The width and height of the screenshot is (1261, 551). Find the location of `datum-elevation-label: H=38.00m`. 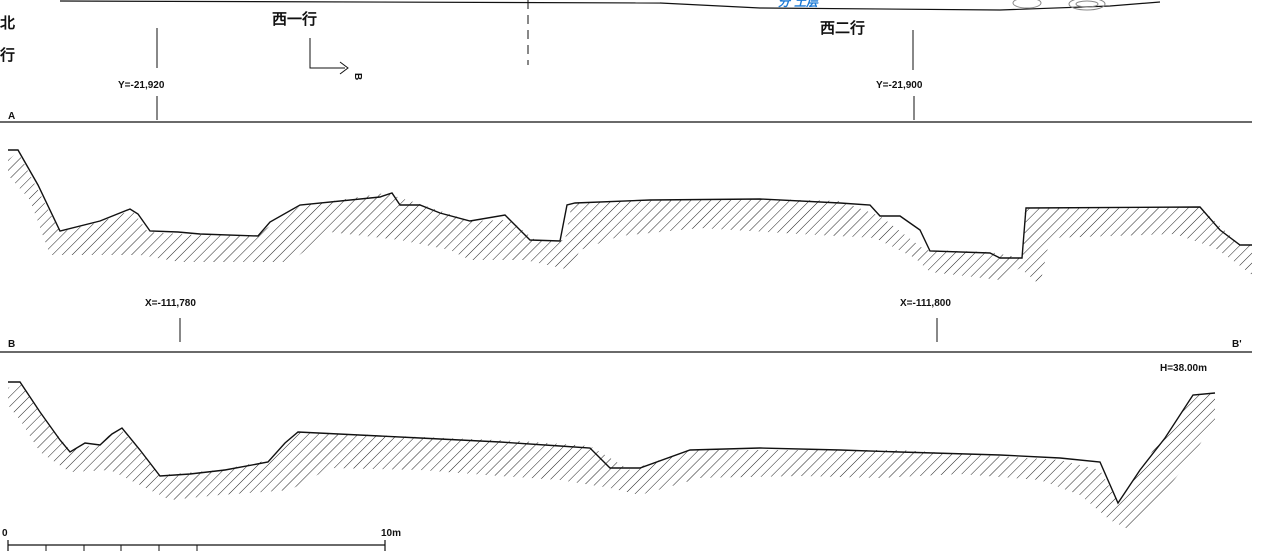

datum-elevation-label: H=38.00m is located at coordinates (1183, 368).